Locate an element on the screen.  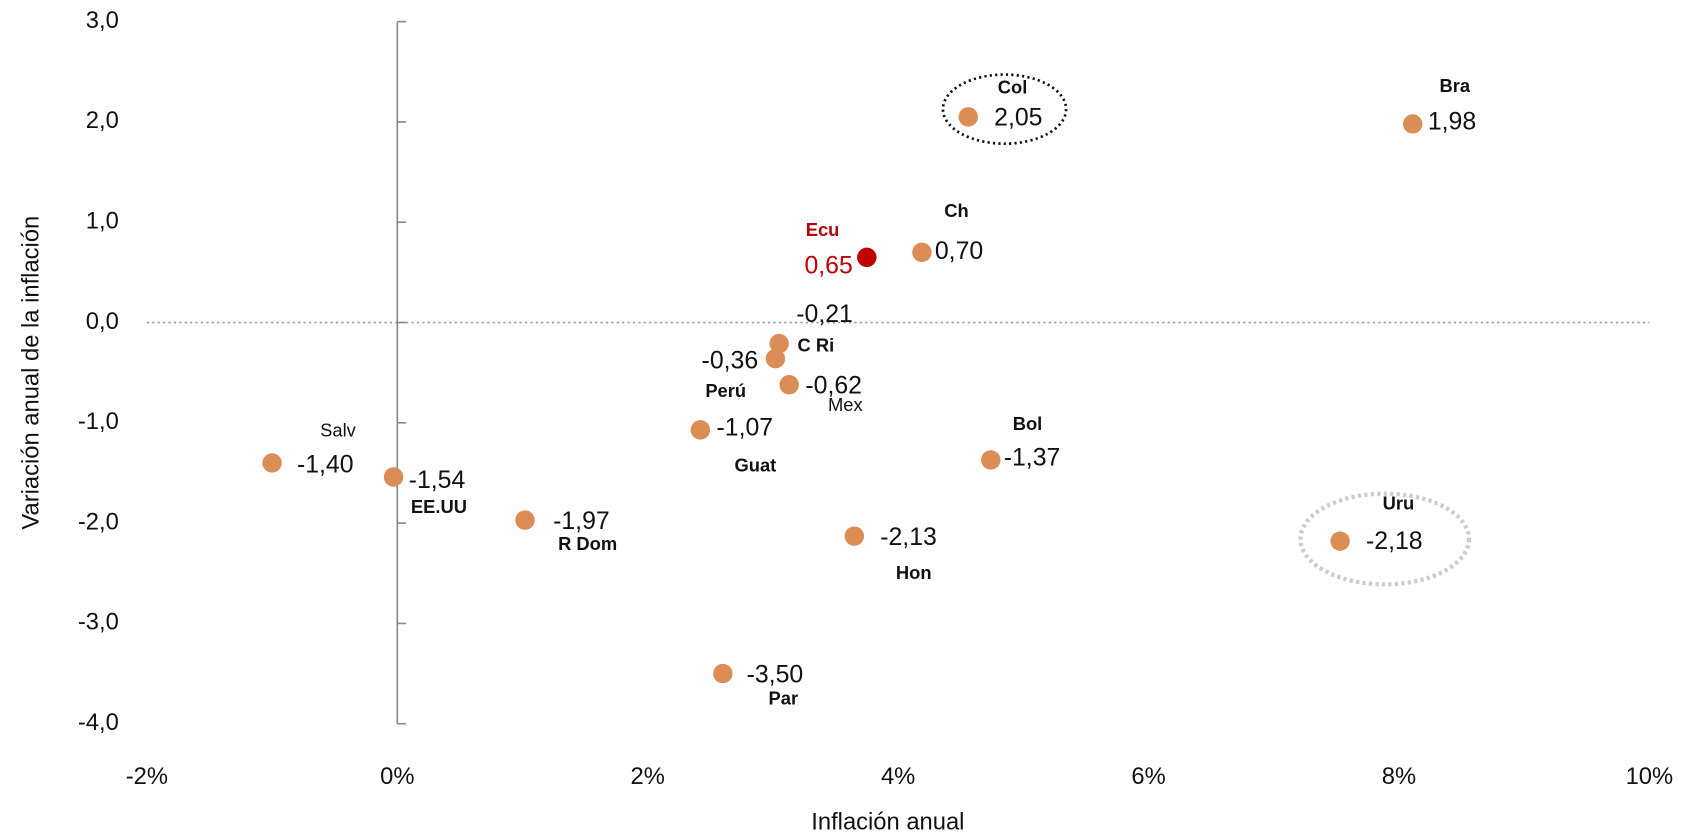
value-label: -1,97 is located at coordinates (581, 521).